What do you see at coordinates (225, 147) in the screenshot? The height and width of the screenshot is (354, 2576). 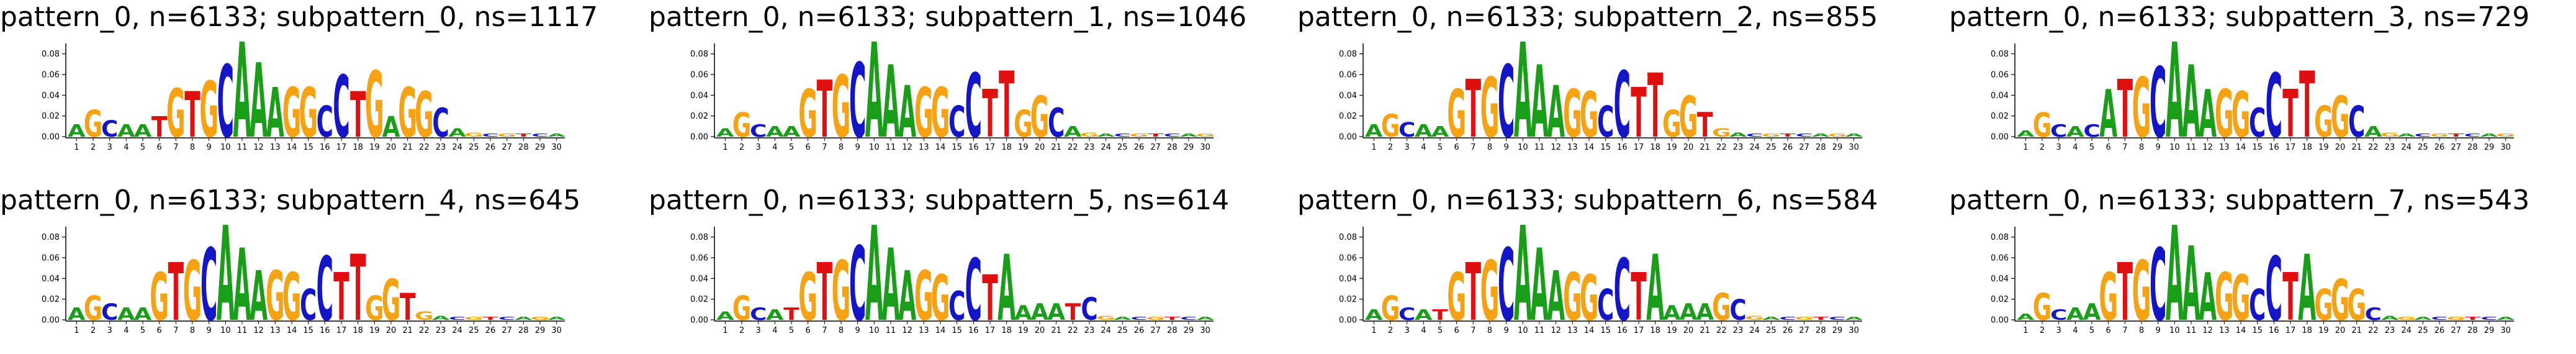 I see `x-tick-label: 10` at bounding box center [225, 147].